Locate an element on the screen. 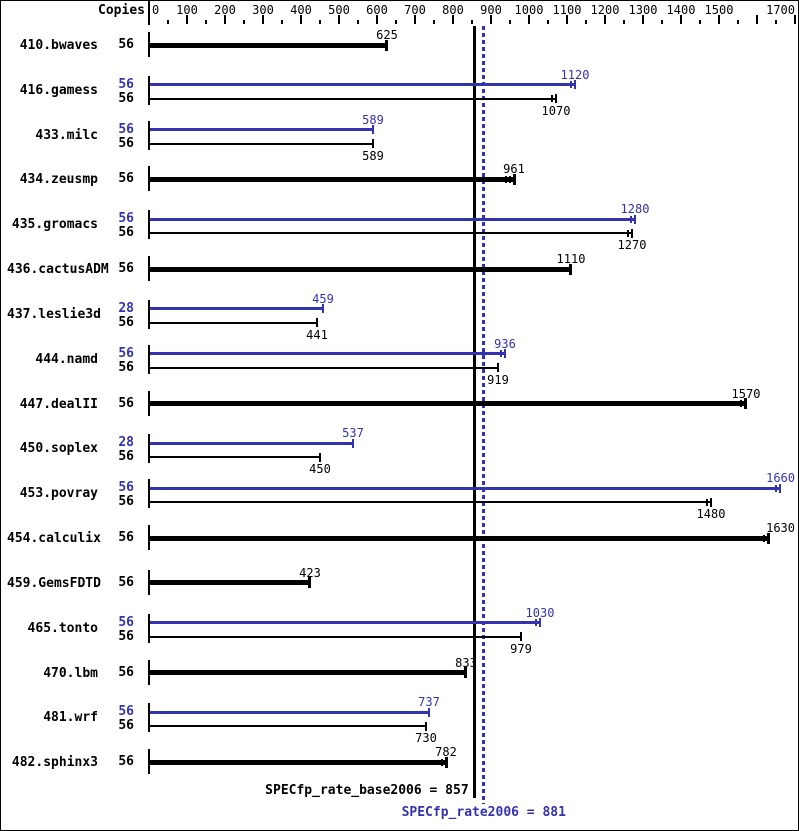  benchmark-label: 436.cactusADM is located at coordinates (58, 269).